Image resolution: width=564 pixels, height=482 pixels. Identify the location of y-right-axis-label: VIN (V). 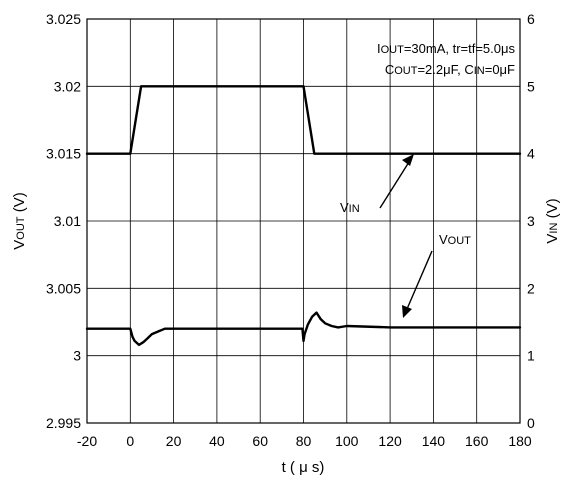
(552, 220).